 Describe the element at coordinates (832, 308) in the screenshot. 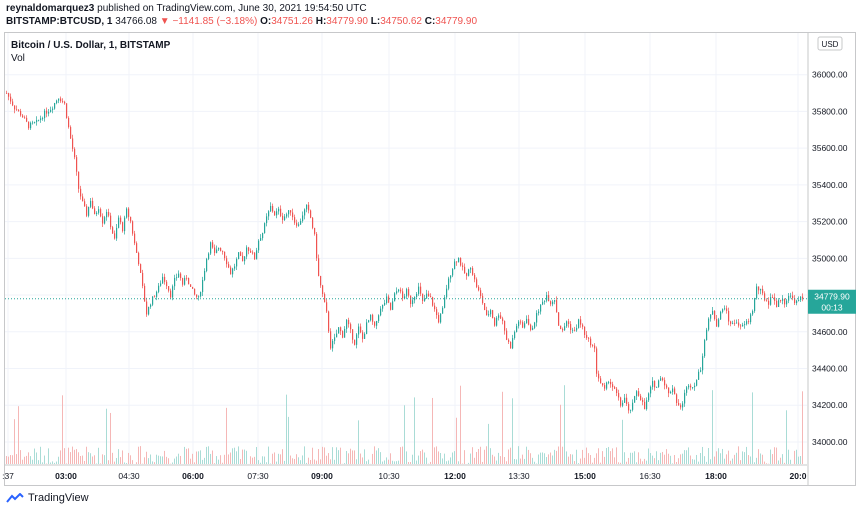

I see `price-tag-countdown: 00:13` at that location.